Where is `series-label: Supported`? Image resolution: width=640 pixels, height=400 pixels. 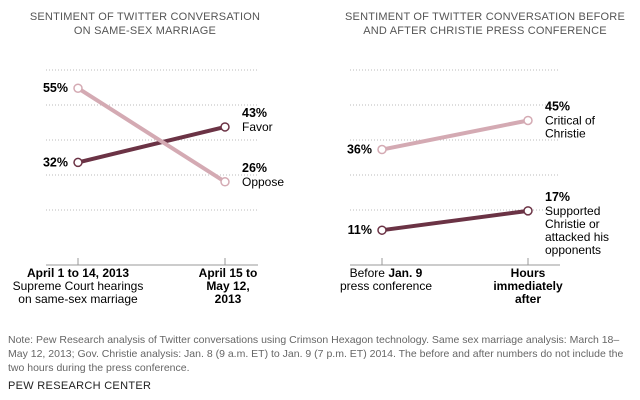 series-label: Supported is located at coordinates (572, 211).